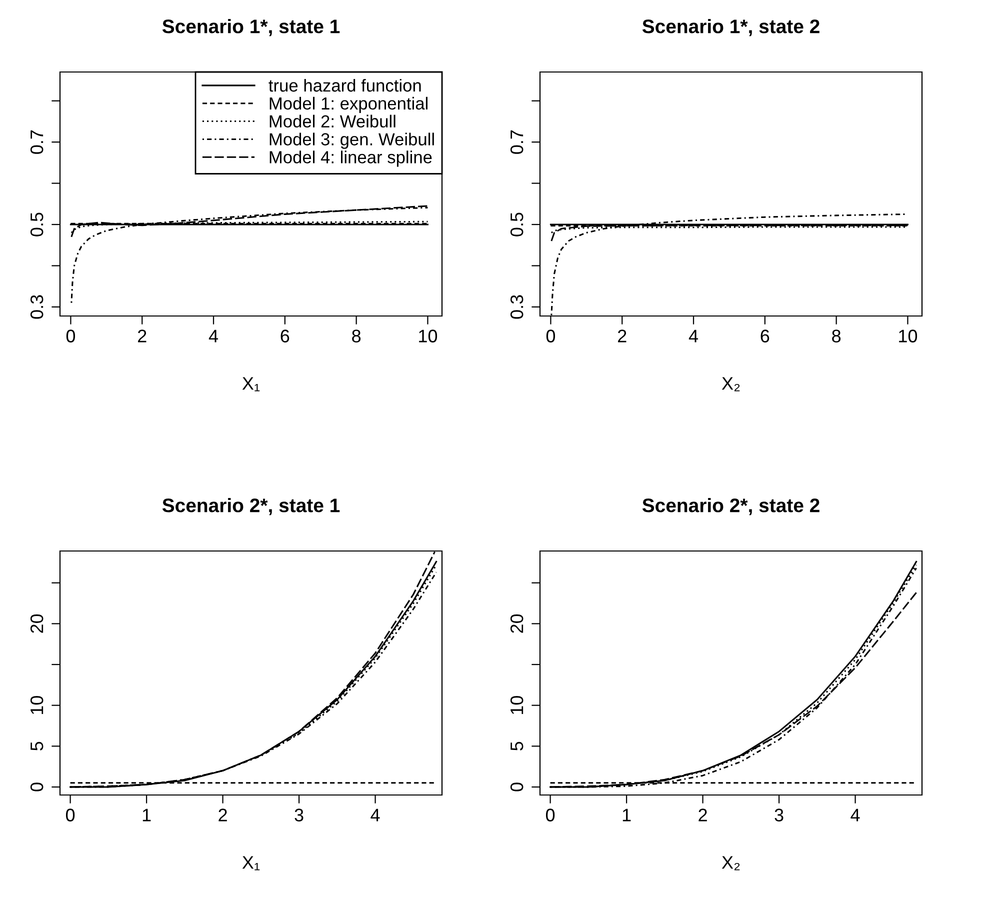 Image resolution: width=984 pixels, height=903 pixels. I want to click on legend-label: Model 2: Weibull, so click(333, 121).